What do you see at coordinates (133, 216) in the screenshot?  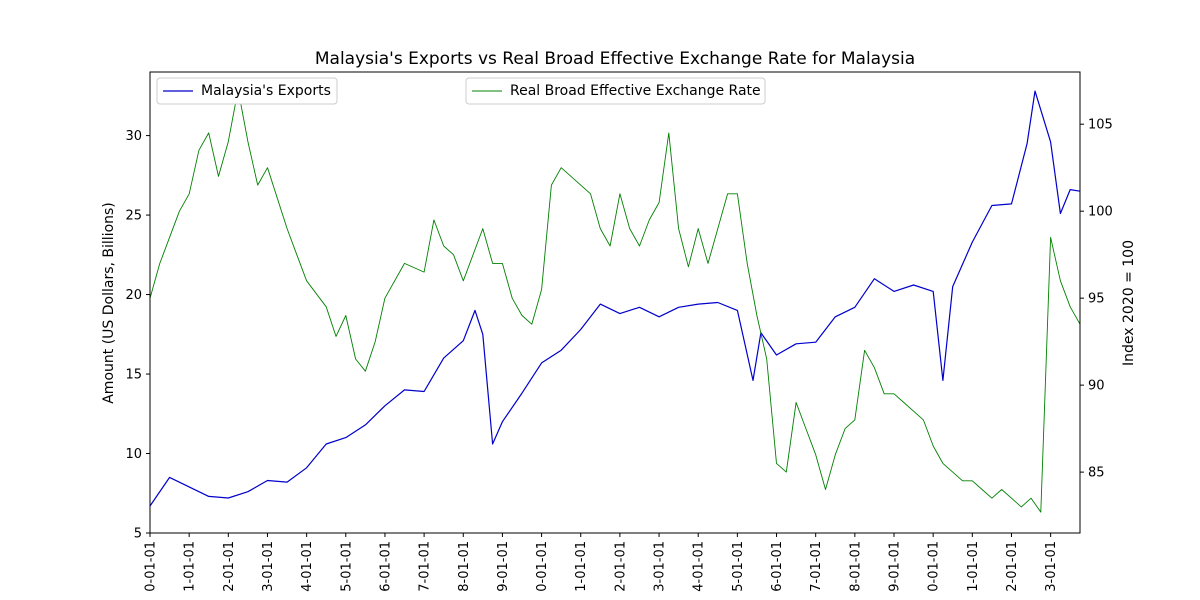 I see `y-tick-label: 25` at bounding box center [133, 216].